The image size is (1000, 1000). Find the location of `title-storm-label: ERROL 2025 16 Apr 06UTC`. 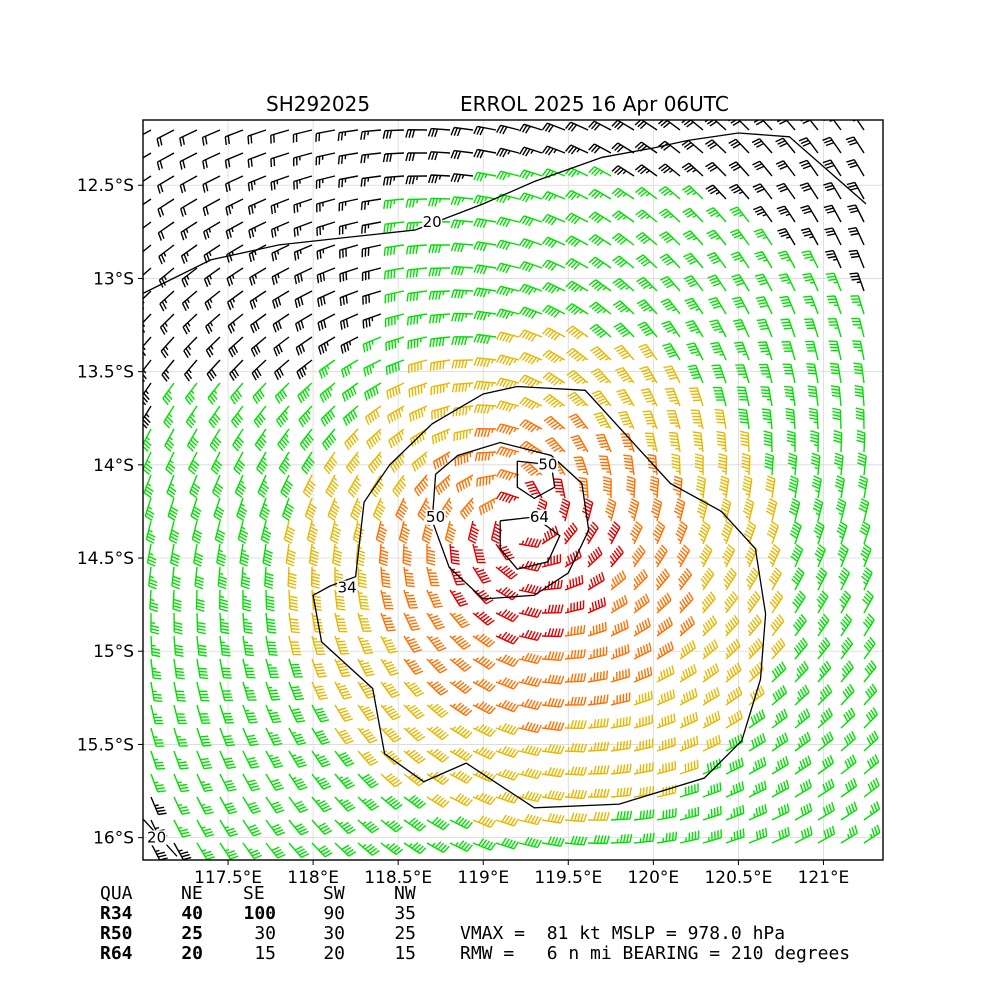

title-storm-label: ERROL 2025 16 Apr 06UTC is located at coordinates (594, 104).